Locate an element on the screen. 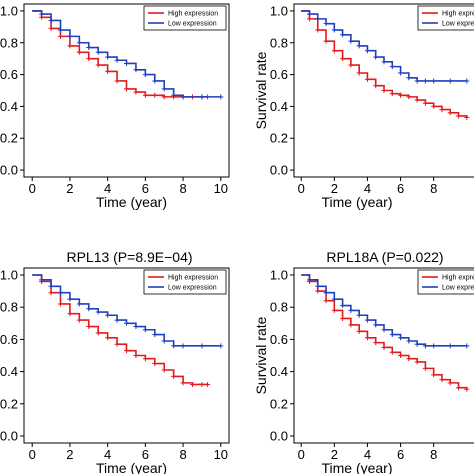 This screenshot has height=474, width=474. legend-box is located at coordinates (445, 18).